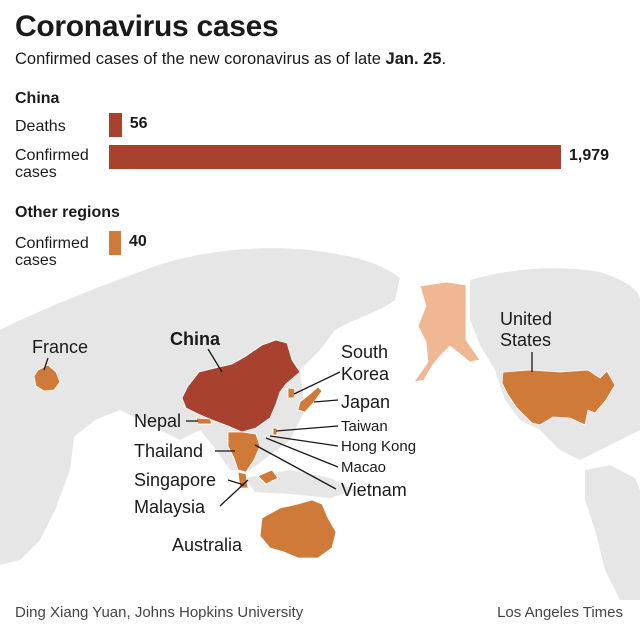  What do you see at coordinates (40, 126) in the screenshot?
I see `bar-label-china-deaths: Deaths` at bounding box center [40, 126].